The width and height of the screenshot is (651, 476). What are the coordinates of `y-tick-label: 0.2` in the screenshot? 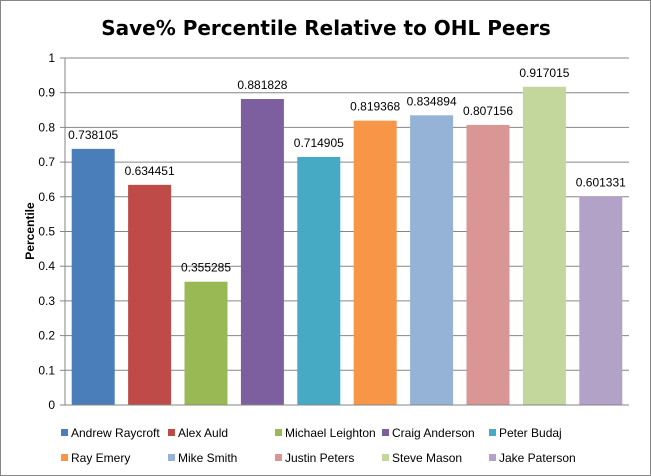 It's located at (46, 336).